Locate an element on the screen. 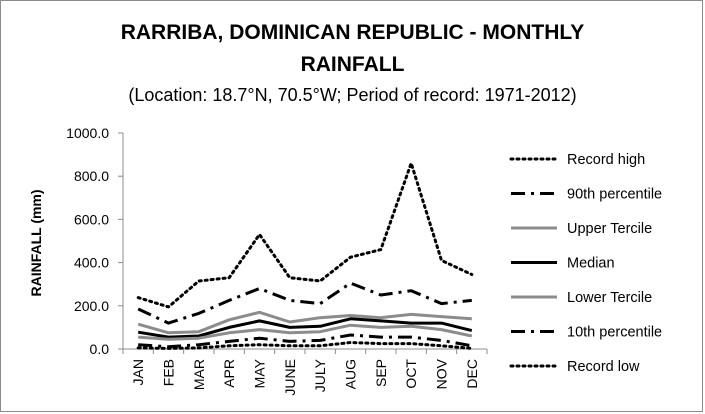 This screenshot has width=705, height=414. y-tick-label: 0.0 is located at coordinates (100, 349).